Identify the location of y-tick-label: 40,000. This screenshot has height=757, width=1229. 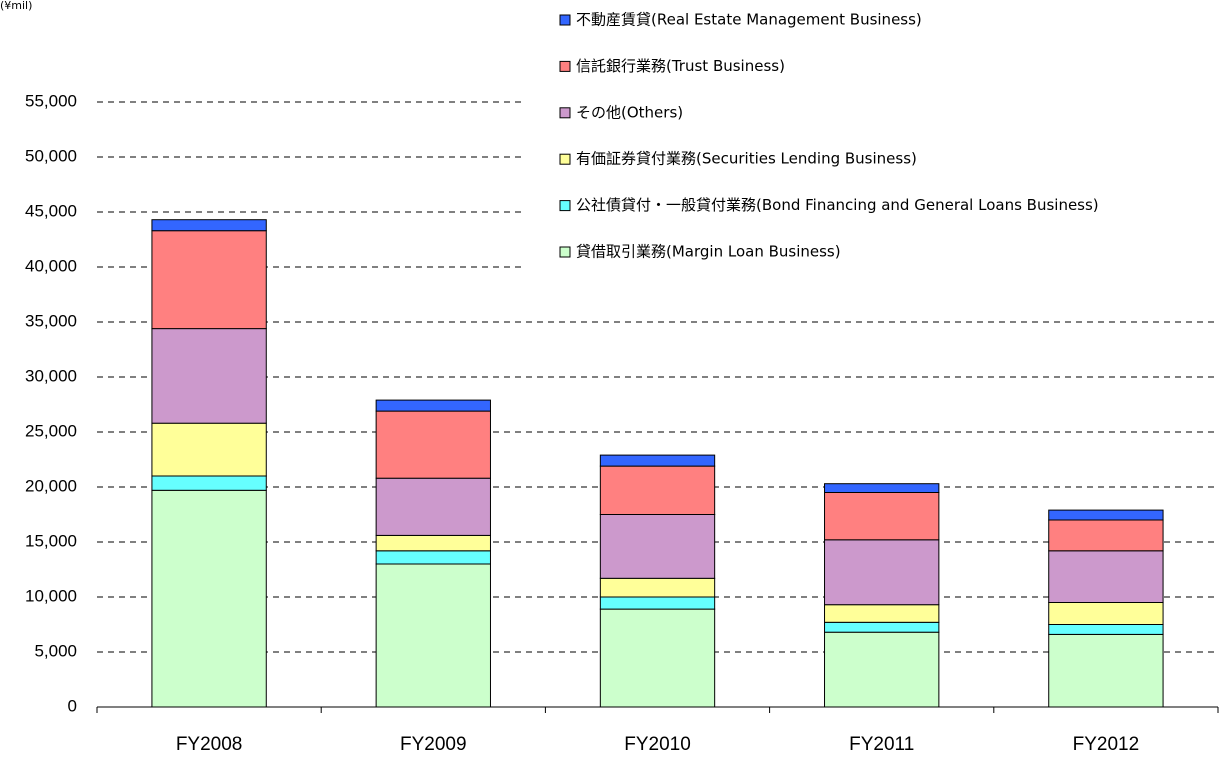
(51, 265).